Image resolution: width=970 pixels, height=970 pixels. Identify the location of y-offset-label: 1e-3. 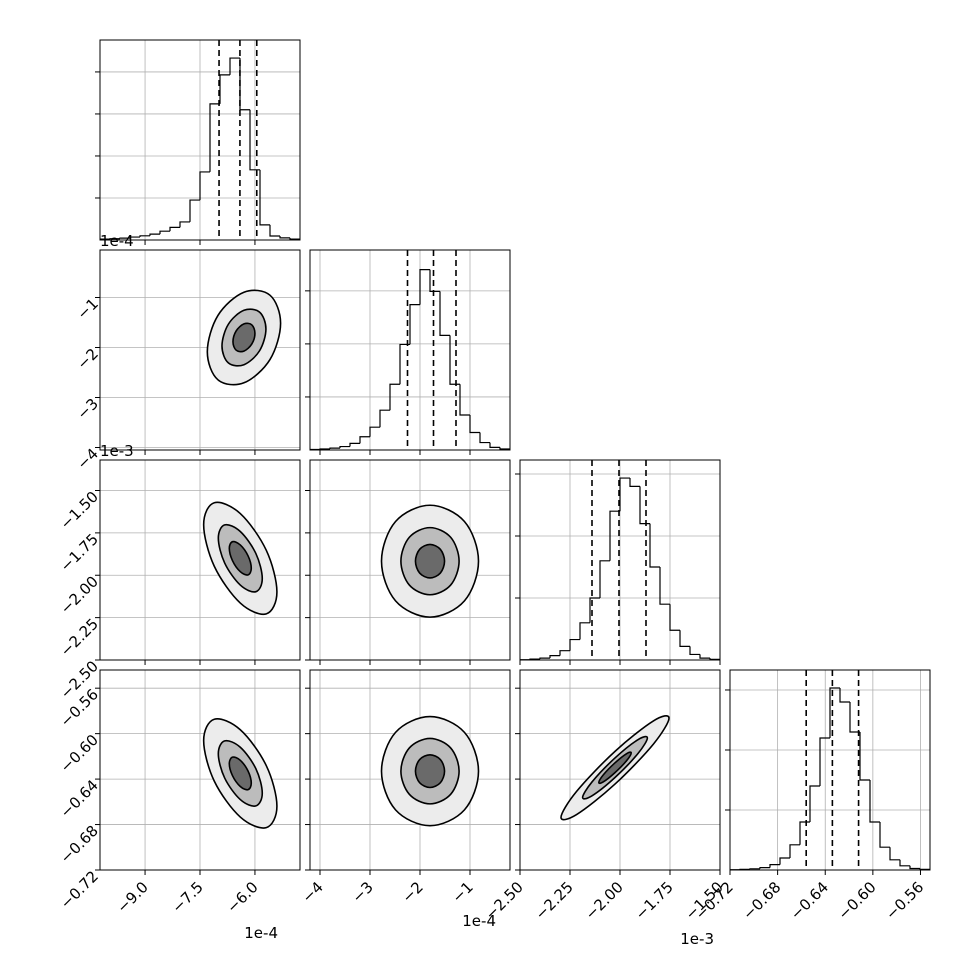
(117, 451).